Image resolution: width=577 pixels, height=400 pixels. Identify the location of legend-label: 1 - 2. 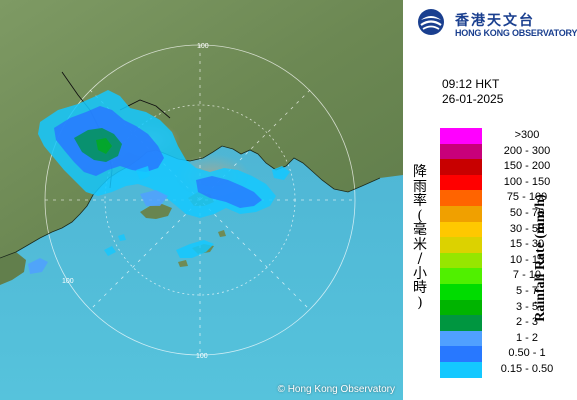
(526, 337).